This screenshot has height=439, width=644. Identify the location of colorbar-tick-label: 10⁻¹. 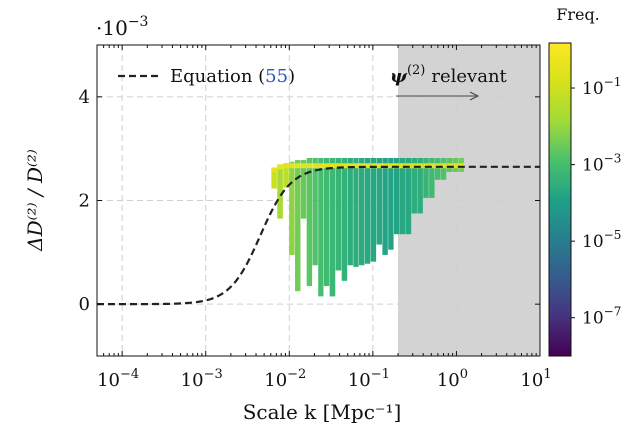
(601, 87).